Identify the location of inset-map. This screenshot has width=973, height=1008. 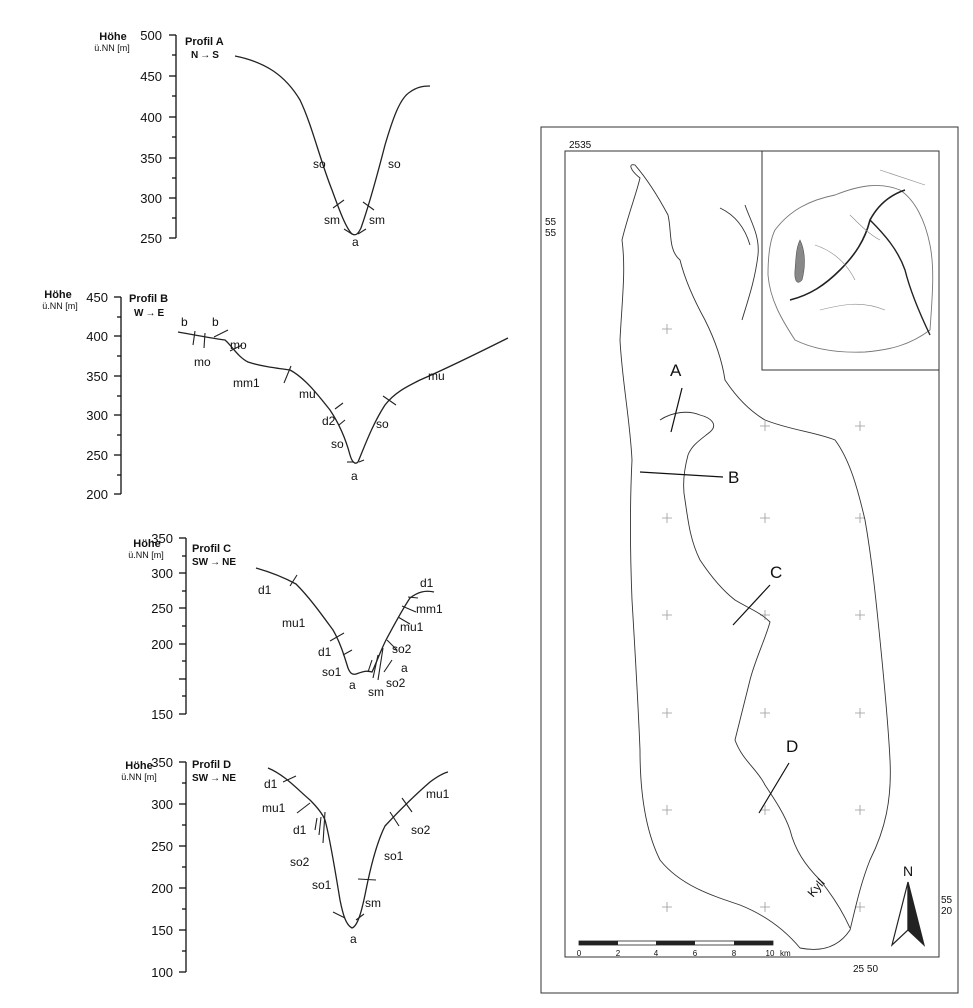
(850, 260).